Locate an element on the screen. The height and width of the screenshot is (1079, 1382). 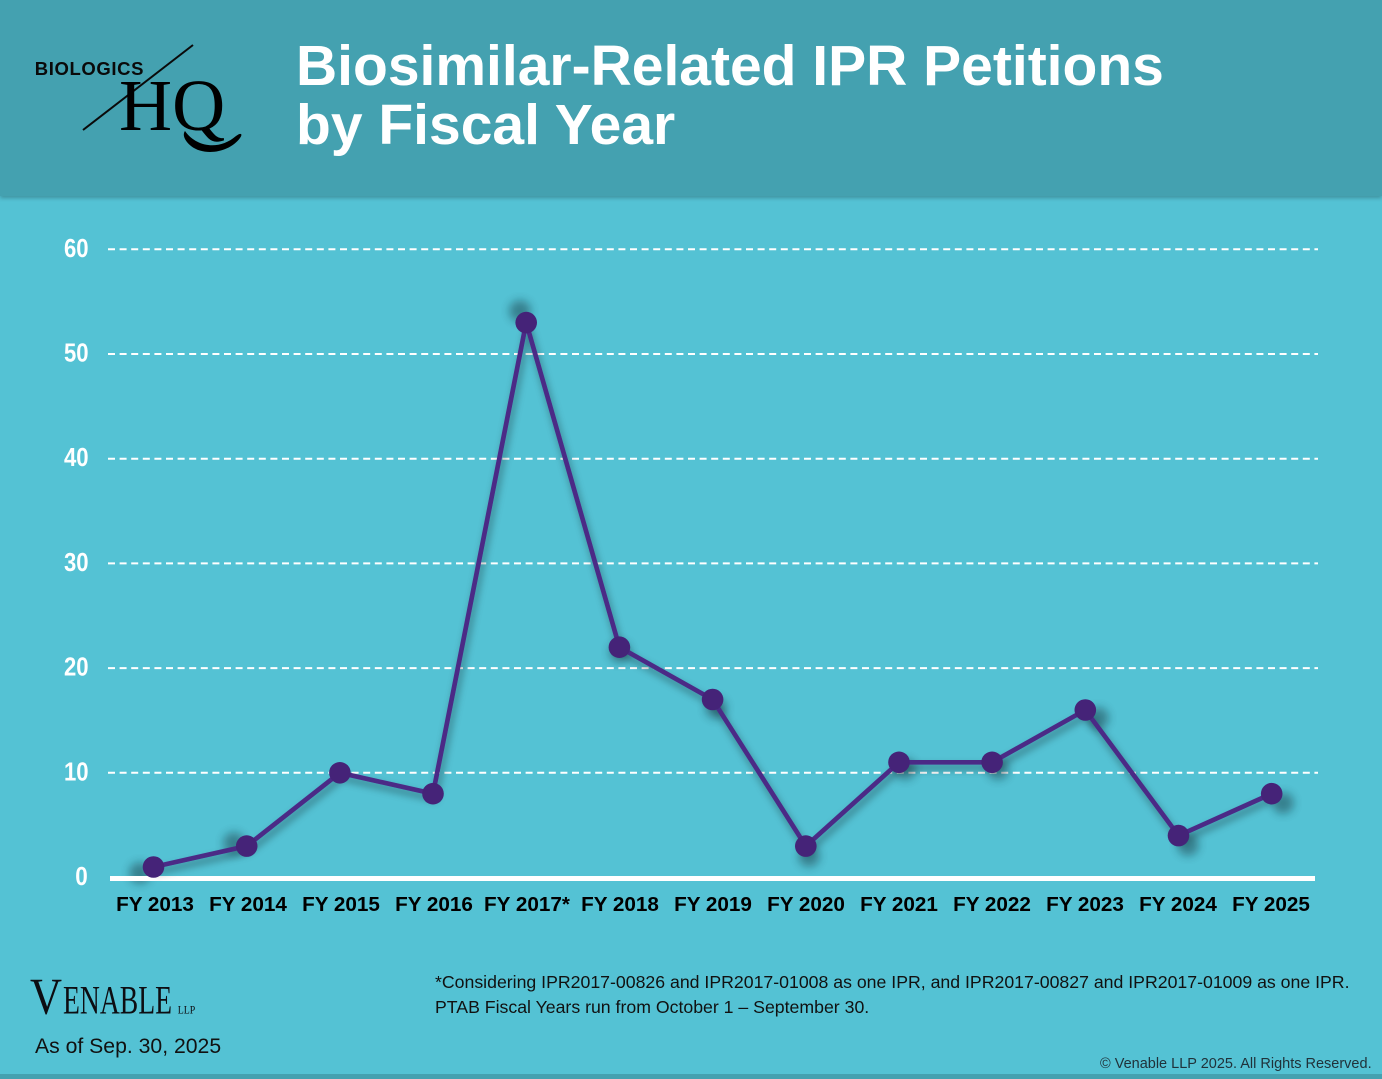
svg-text: FY 2015 is located at coordinates (341, 904).